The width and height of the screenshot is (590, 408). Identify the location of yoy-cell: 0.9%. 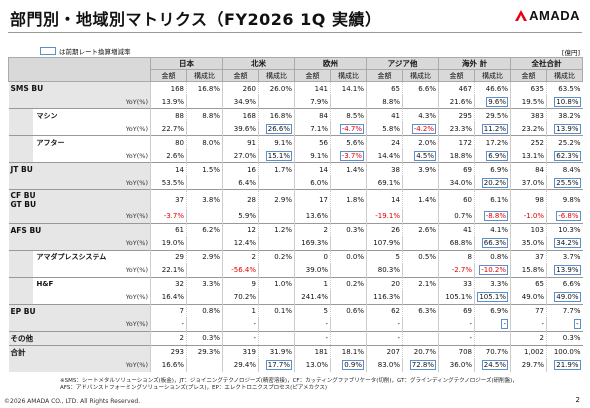
(348, 365).